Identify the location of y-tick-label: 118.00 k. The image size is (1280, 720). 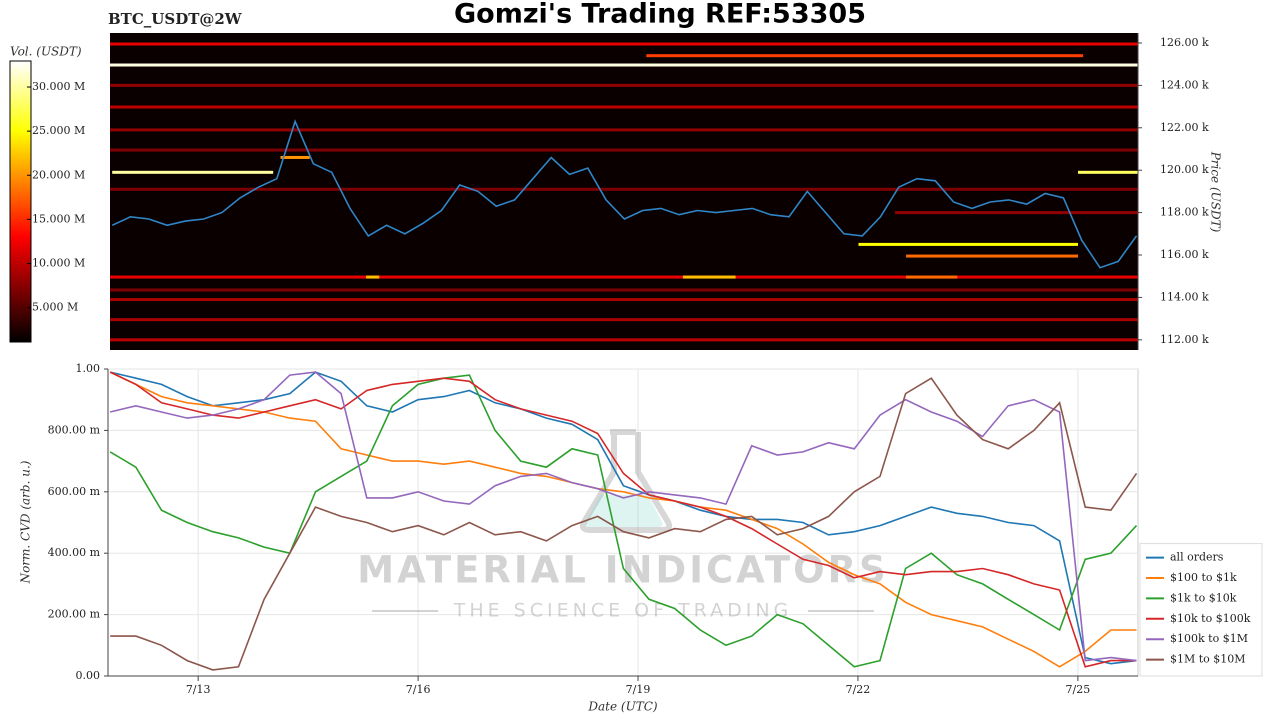
(1184, 212).